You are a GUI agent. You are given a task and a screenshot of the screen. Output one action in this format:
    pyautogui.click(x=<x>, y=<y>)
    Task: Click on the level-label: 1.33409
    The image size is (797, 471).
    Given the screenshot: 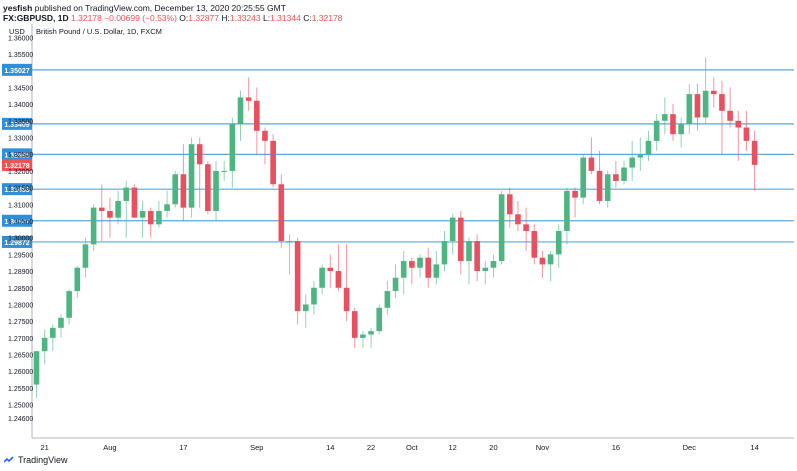 What is the action you would take?
    pyautogui.click(x=16, y=125)
    